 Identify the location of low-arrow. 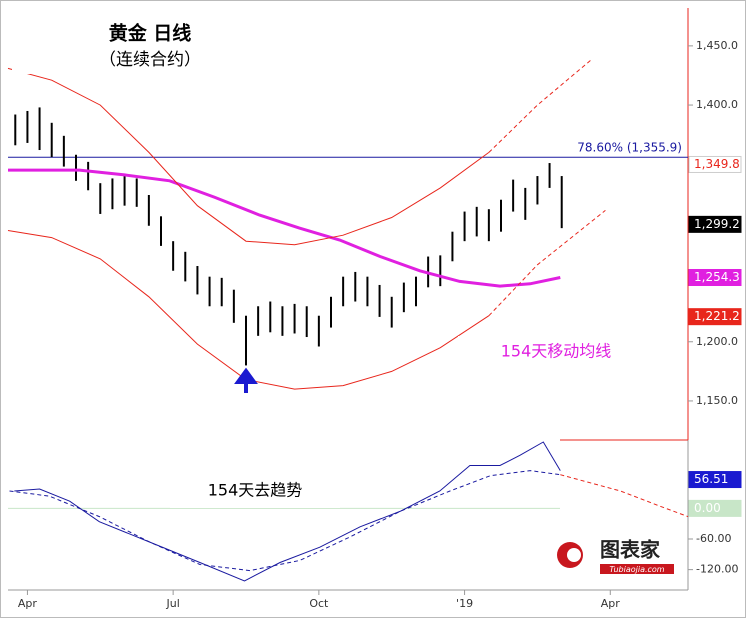
(246, 380).